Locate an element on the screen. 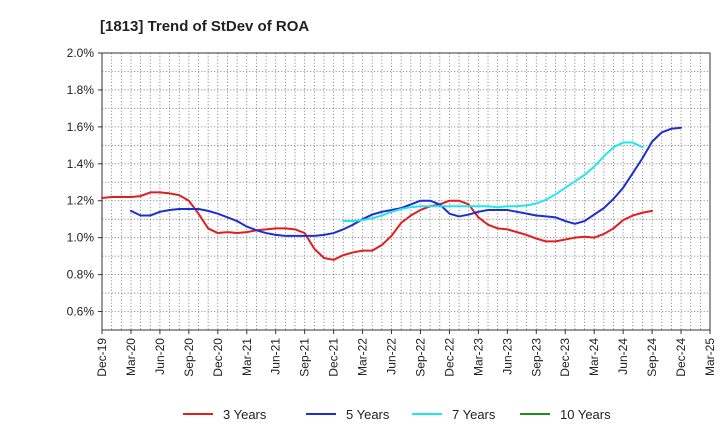 The image size is (720, 445). series-line-7-years is located at coordinates (493, 182).